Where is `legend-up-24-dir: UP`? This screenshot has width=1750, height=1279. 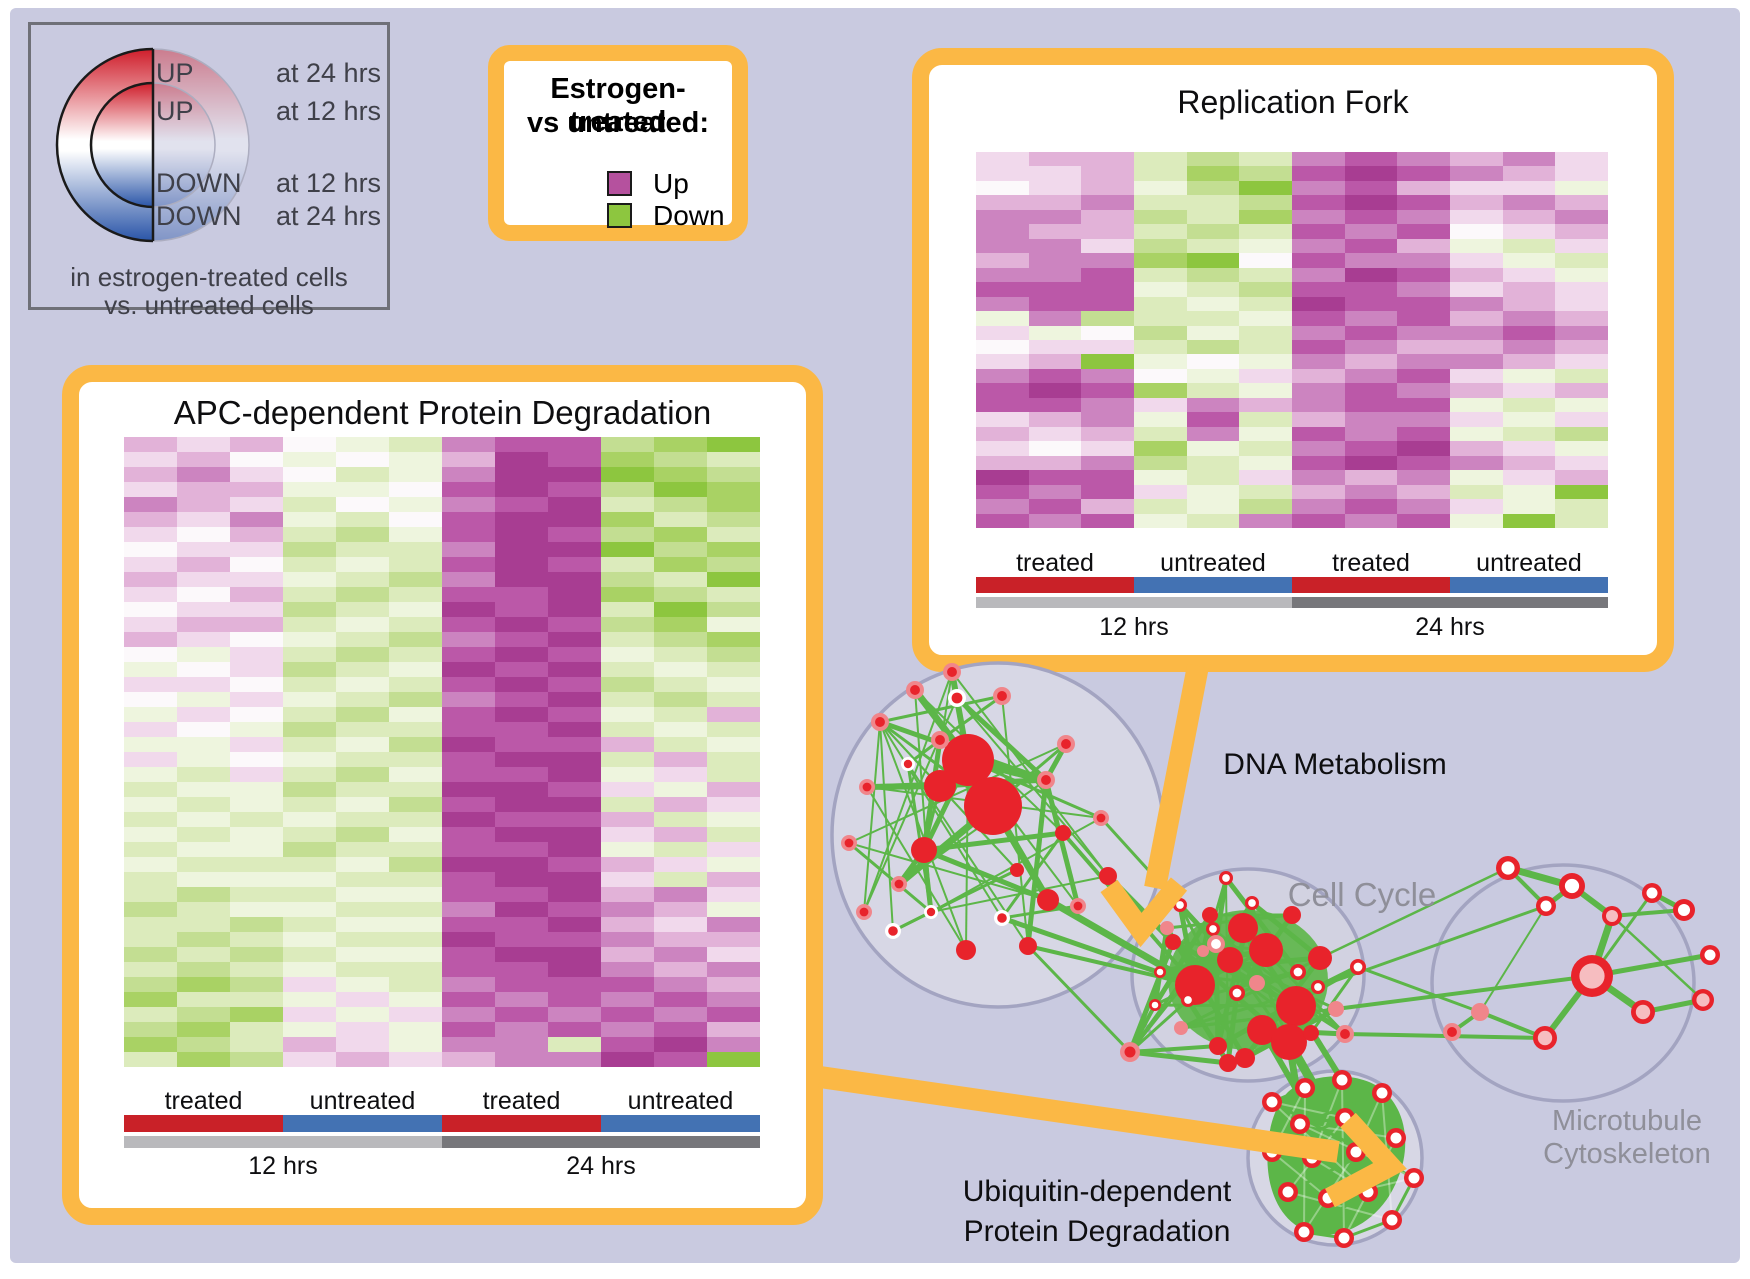 legend-up-24-dir: UP is located at coordinates (175, 73).